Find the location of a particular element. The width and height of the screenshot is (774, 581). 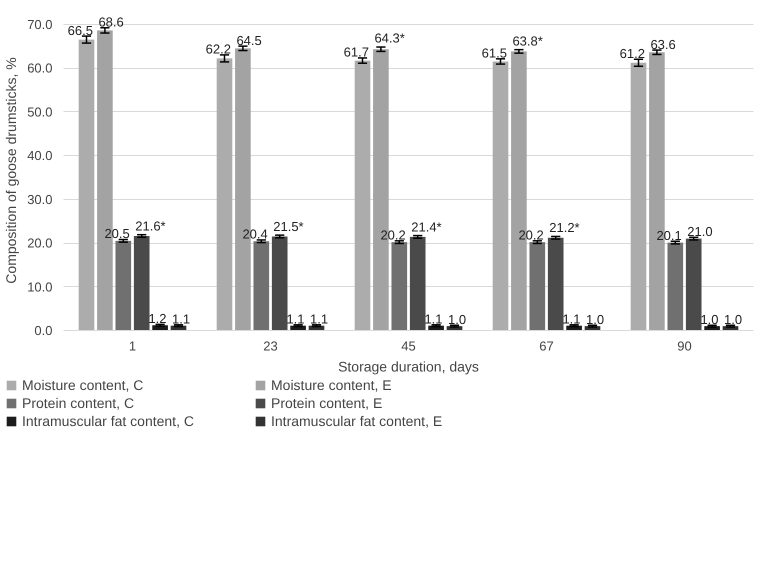

data-label: 63.6 is located at coordinates (663, 44).